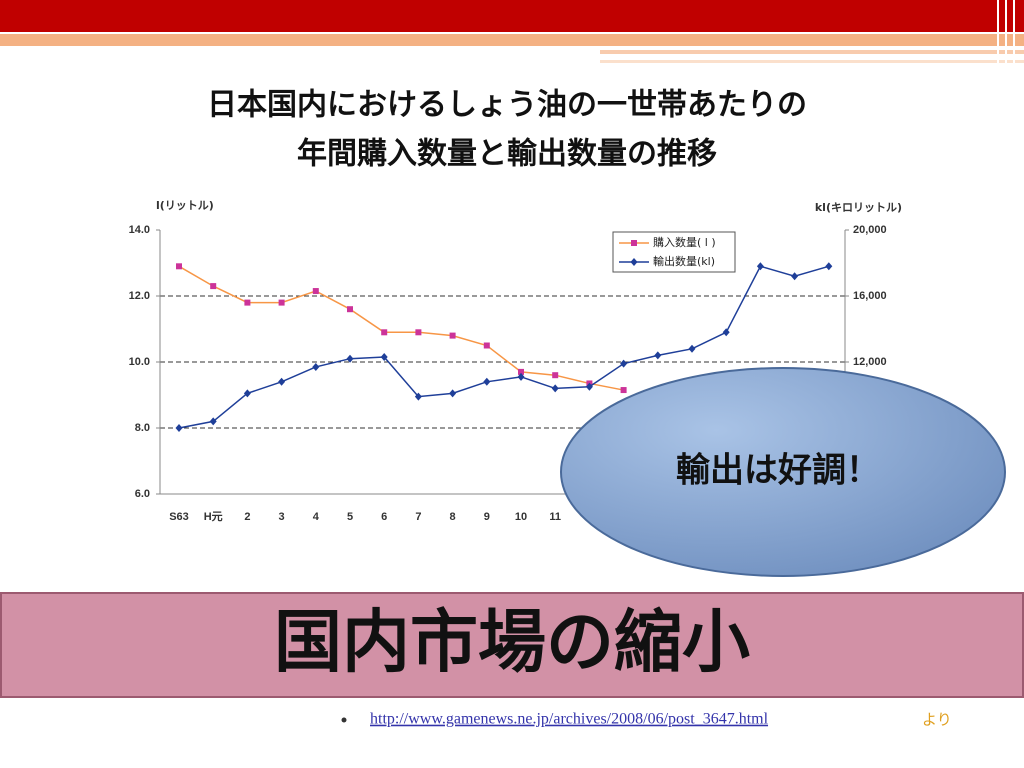  I want to click on callout-ellipse, so click(783, 472).